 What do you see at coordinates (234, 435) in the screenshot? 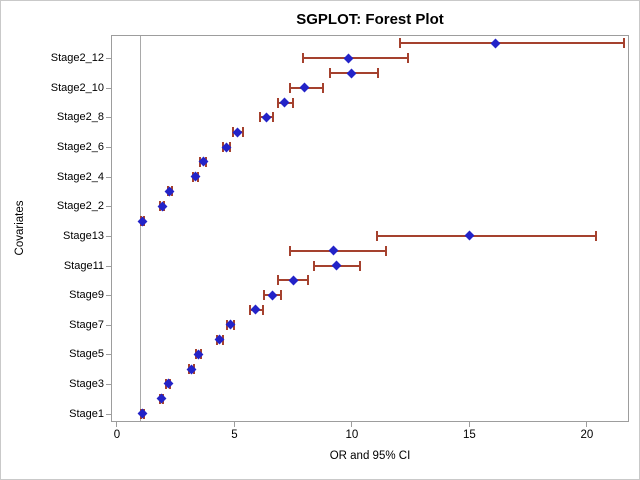
I see `x-tick-label: 5` at bounding box center [234, 435].